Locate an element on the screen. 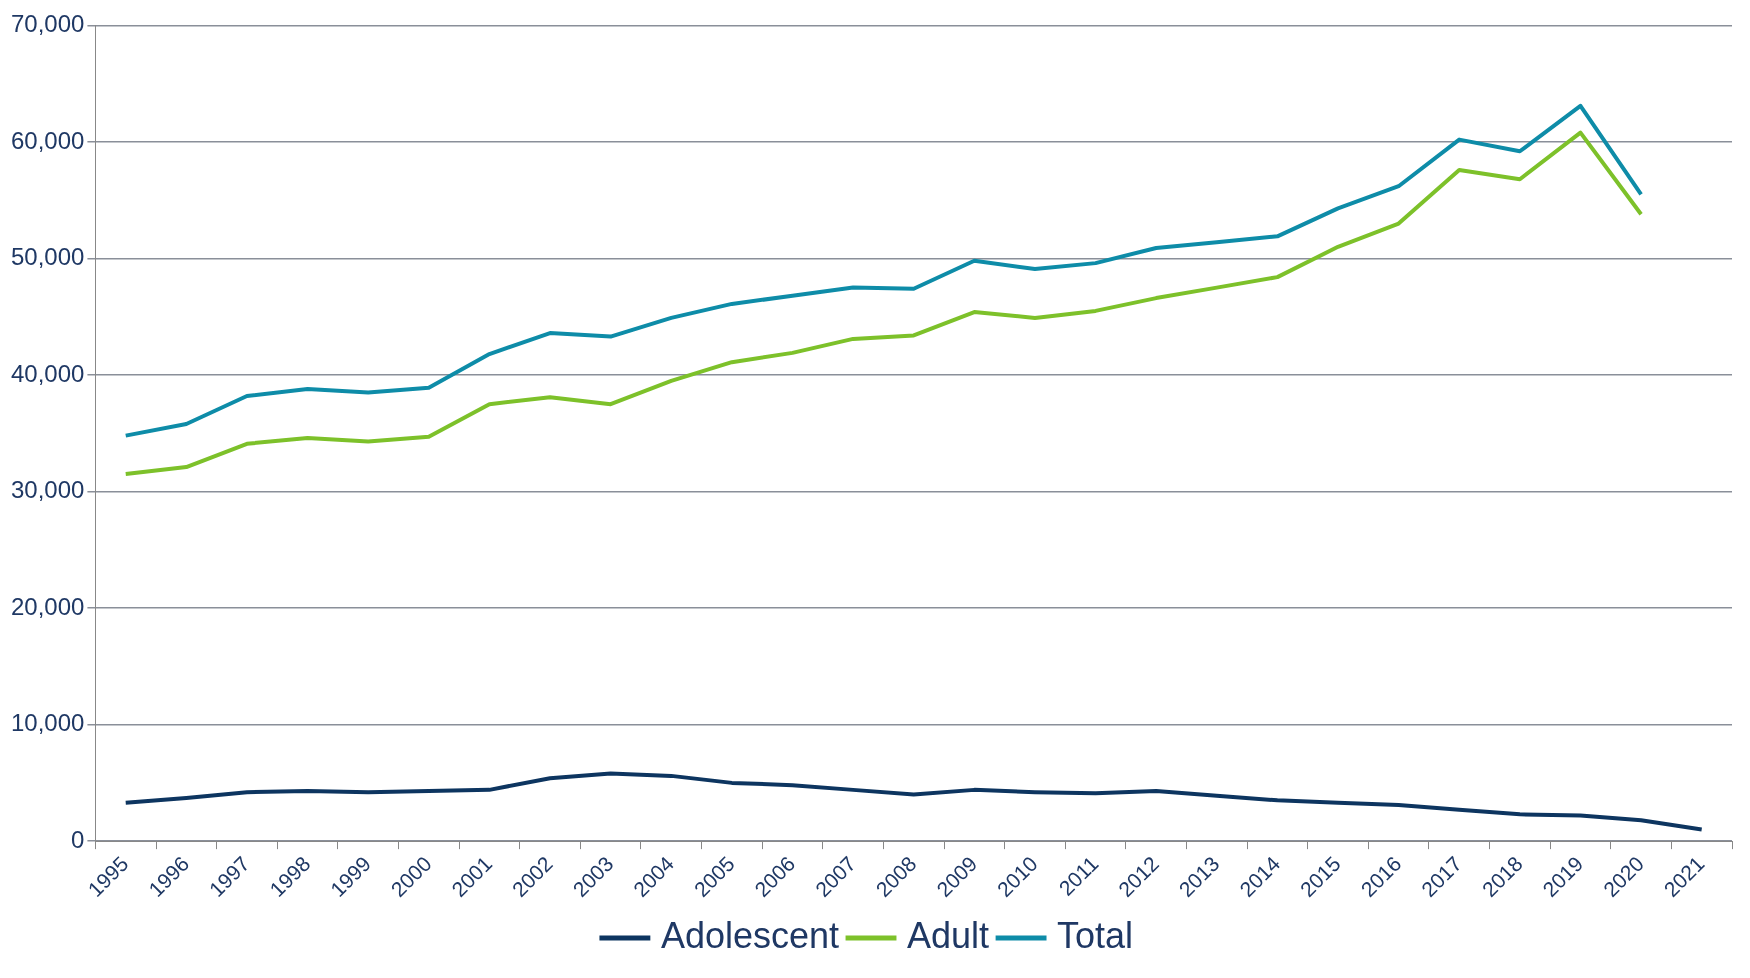 Image resolution: width=1750 pixels, height=978 pixels. legend-label: Total is located at coordinates (1095, 935).